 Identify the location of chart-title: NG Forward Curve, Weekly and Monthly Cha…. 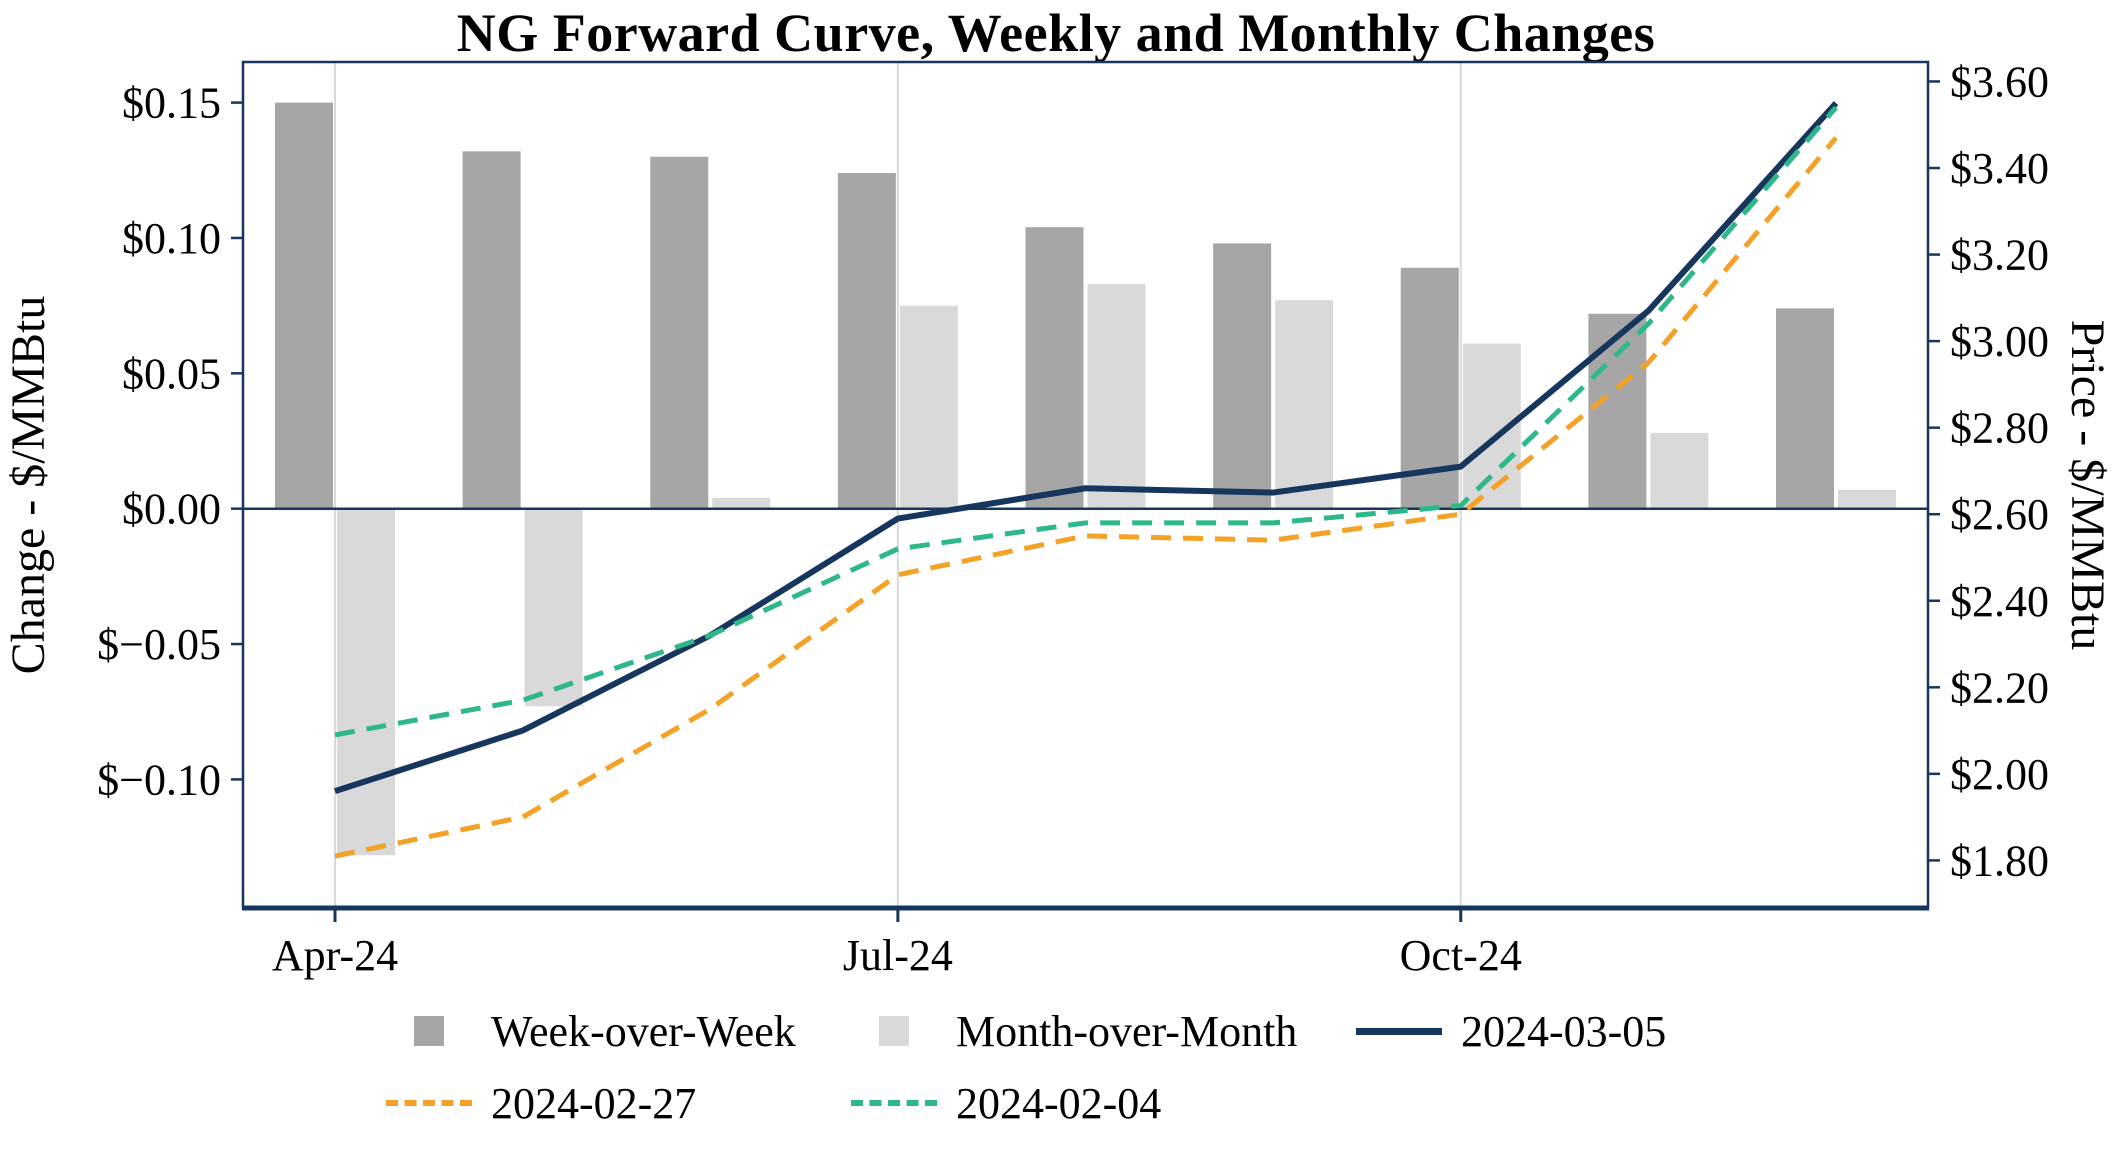
(1056, 33).